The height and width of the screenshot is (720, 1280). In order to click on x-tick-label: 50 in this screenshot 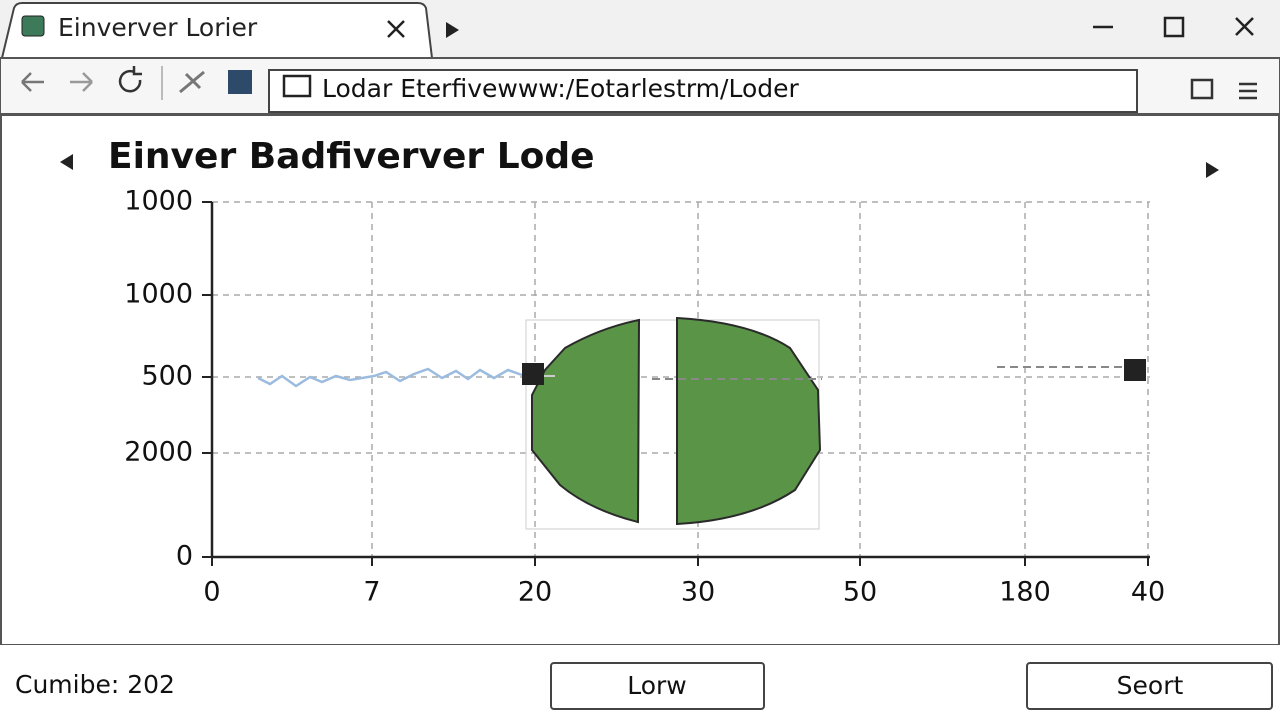, I will do `click(860, 592)`.